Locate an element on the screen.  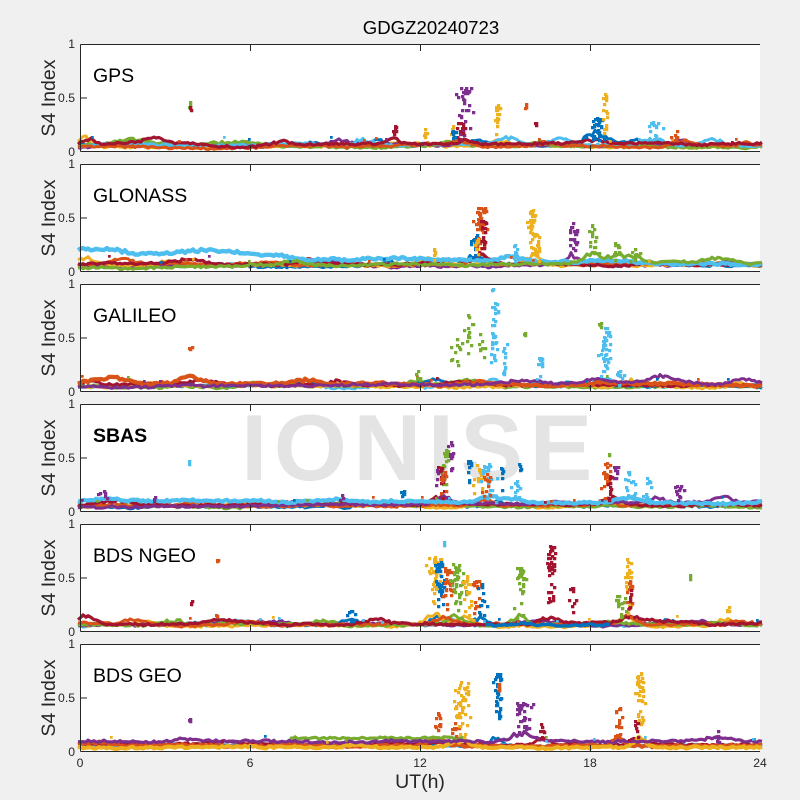
svg-text: 18 is located at coordinates (590, 763).